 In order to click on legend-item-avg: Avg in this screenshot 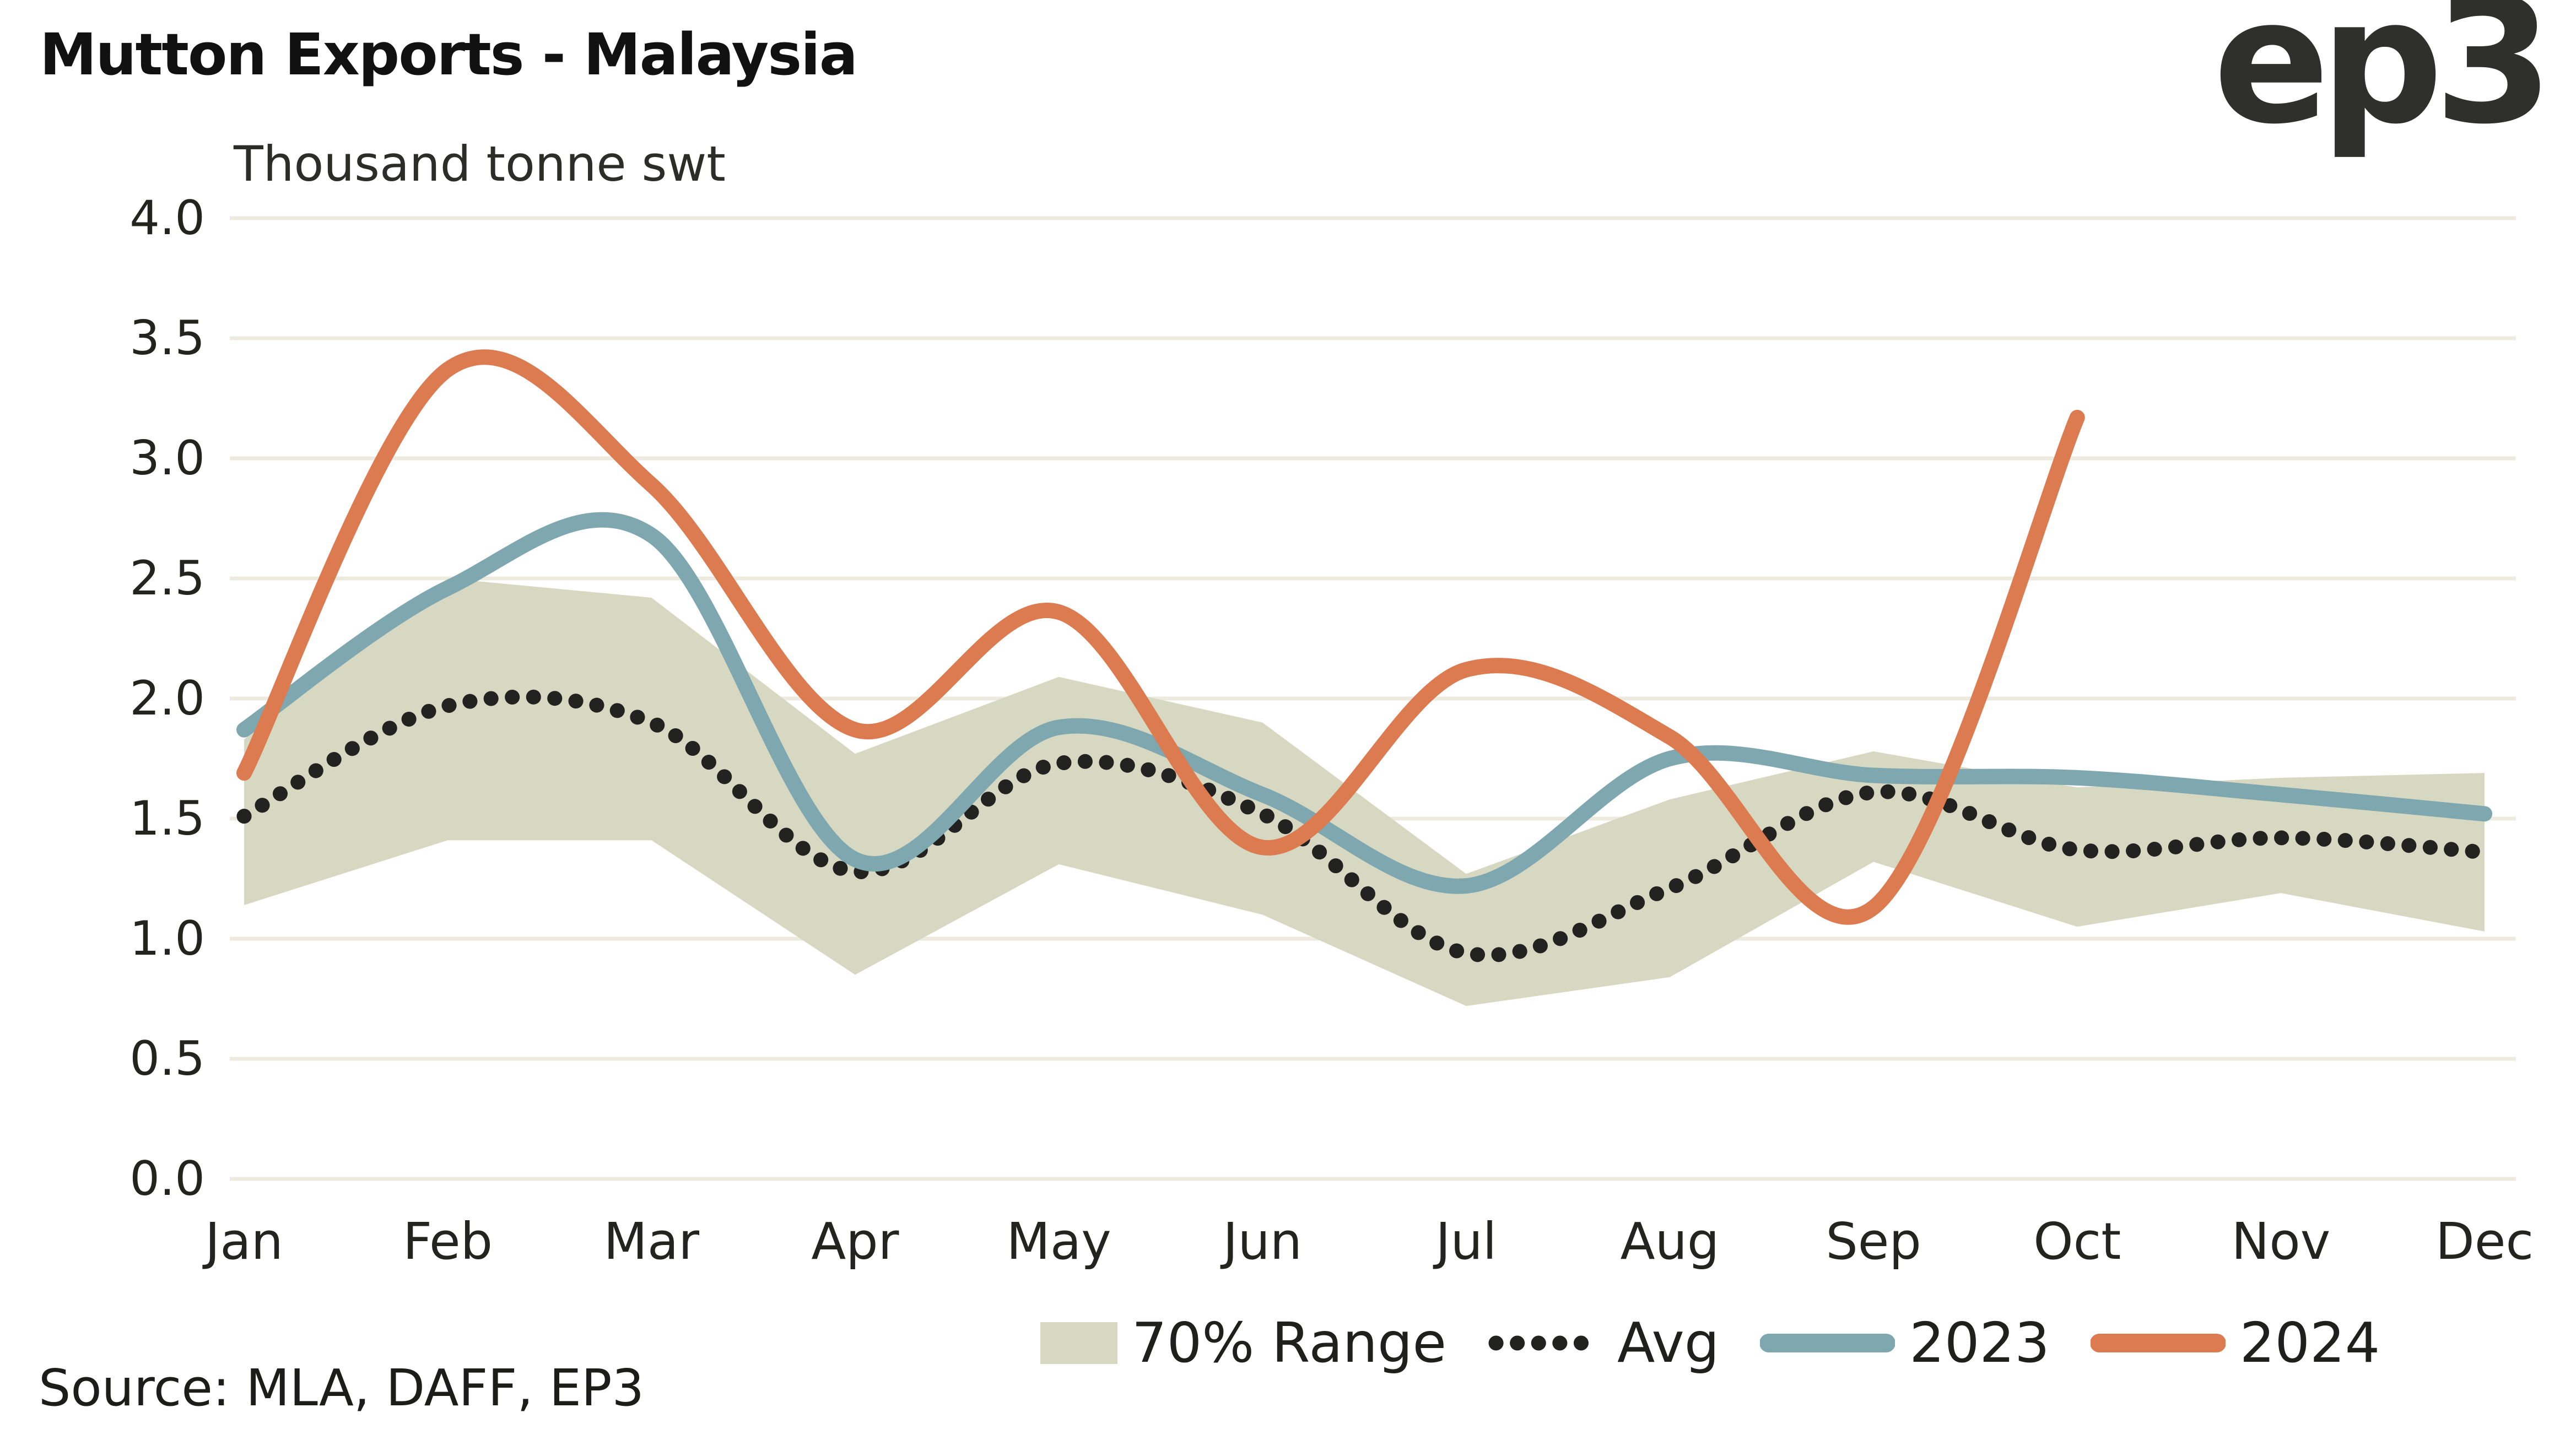, I will do `click(1603, 1343)`.